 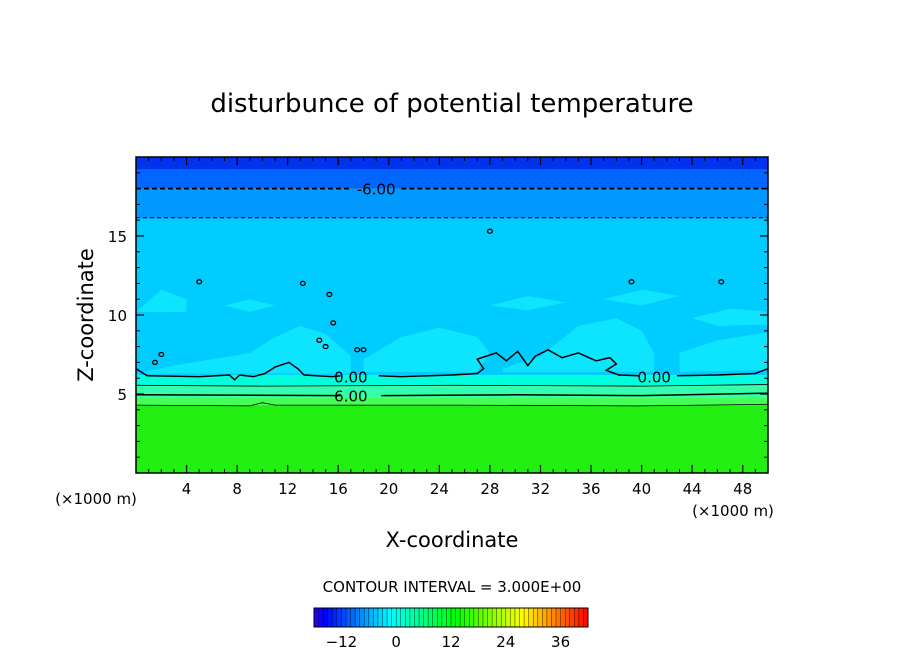 What do you see at coordinates (439, 489) in the screenshot?
I see `x-tick-label-5: 24` at bounding box center [439, 489].